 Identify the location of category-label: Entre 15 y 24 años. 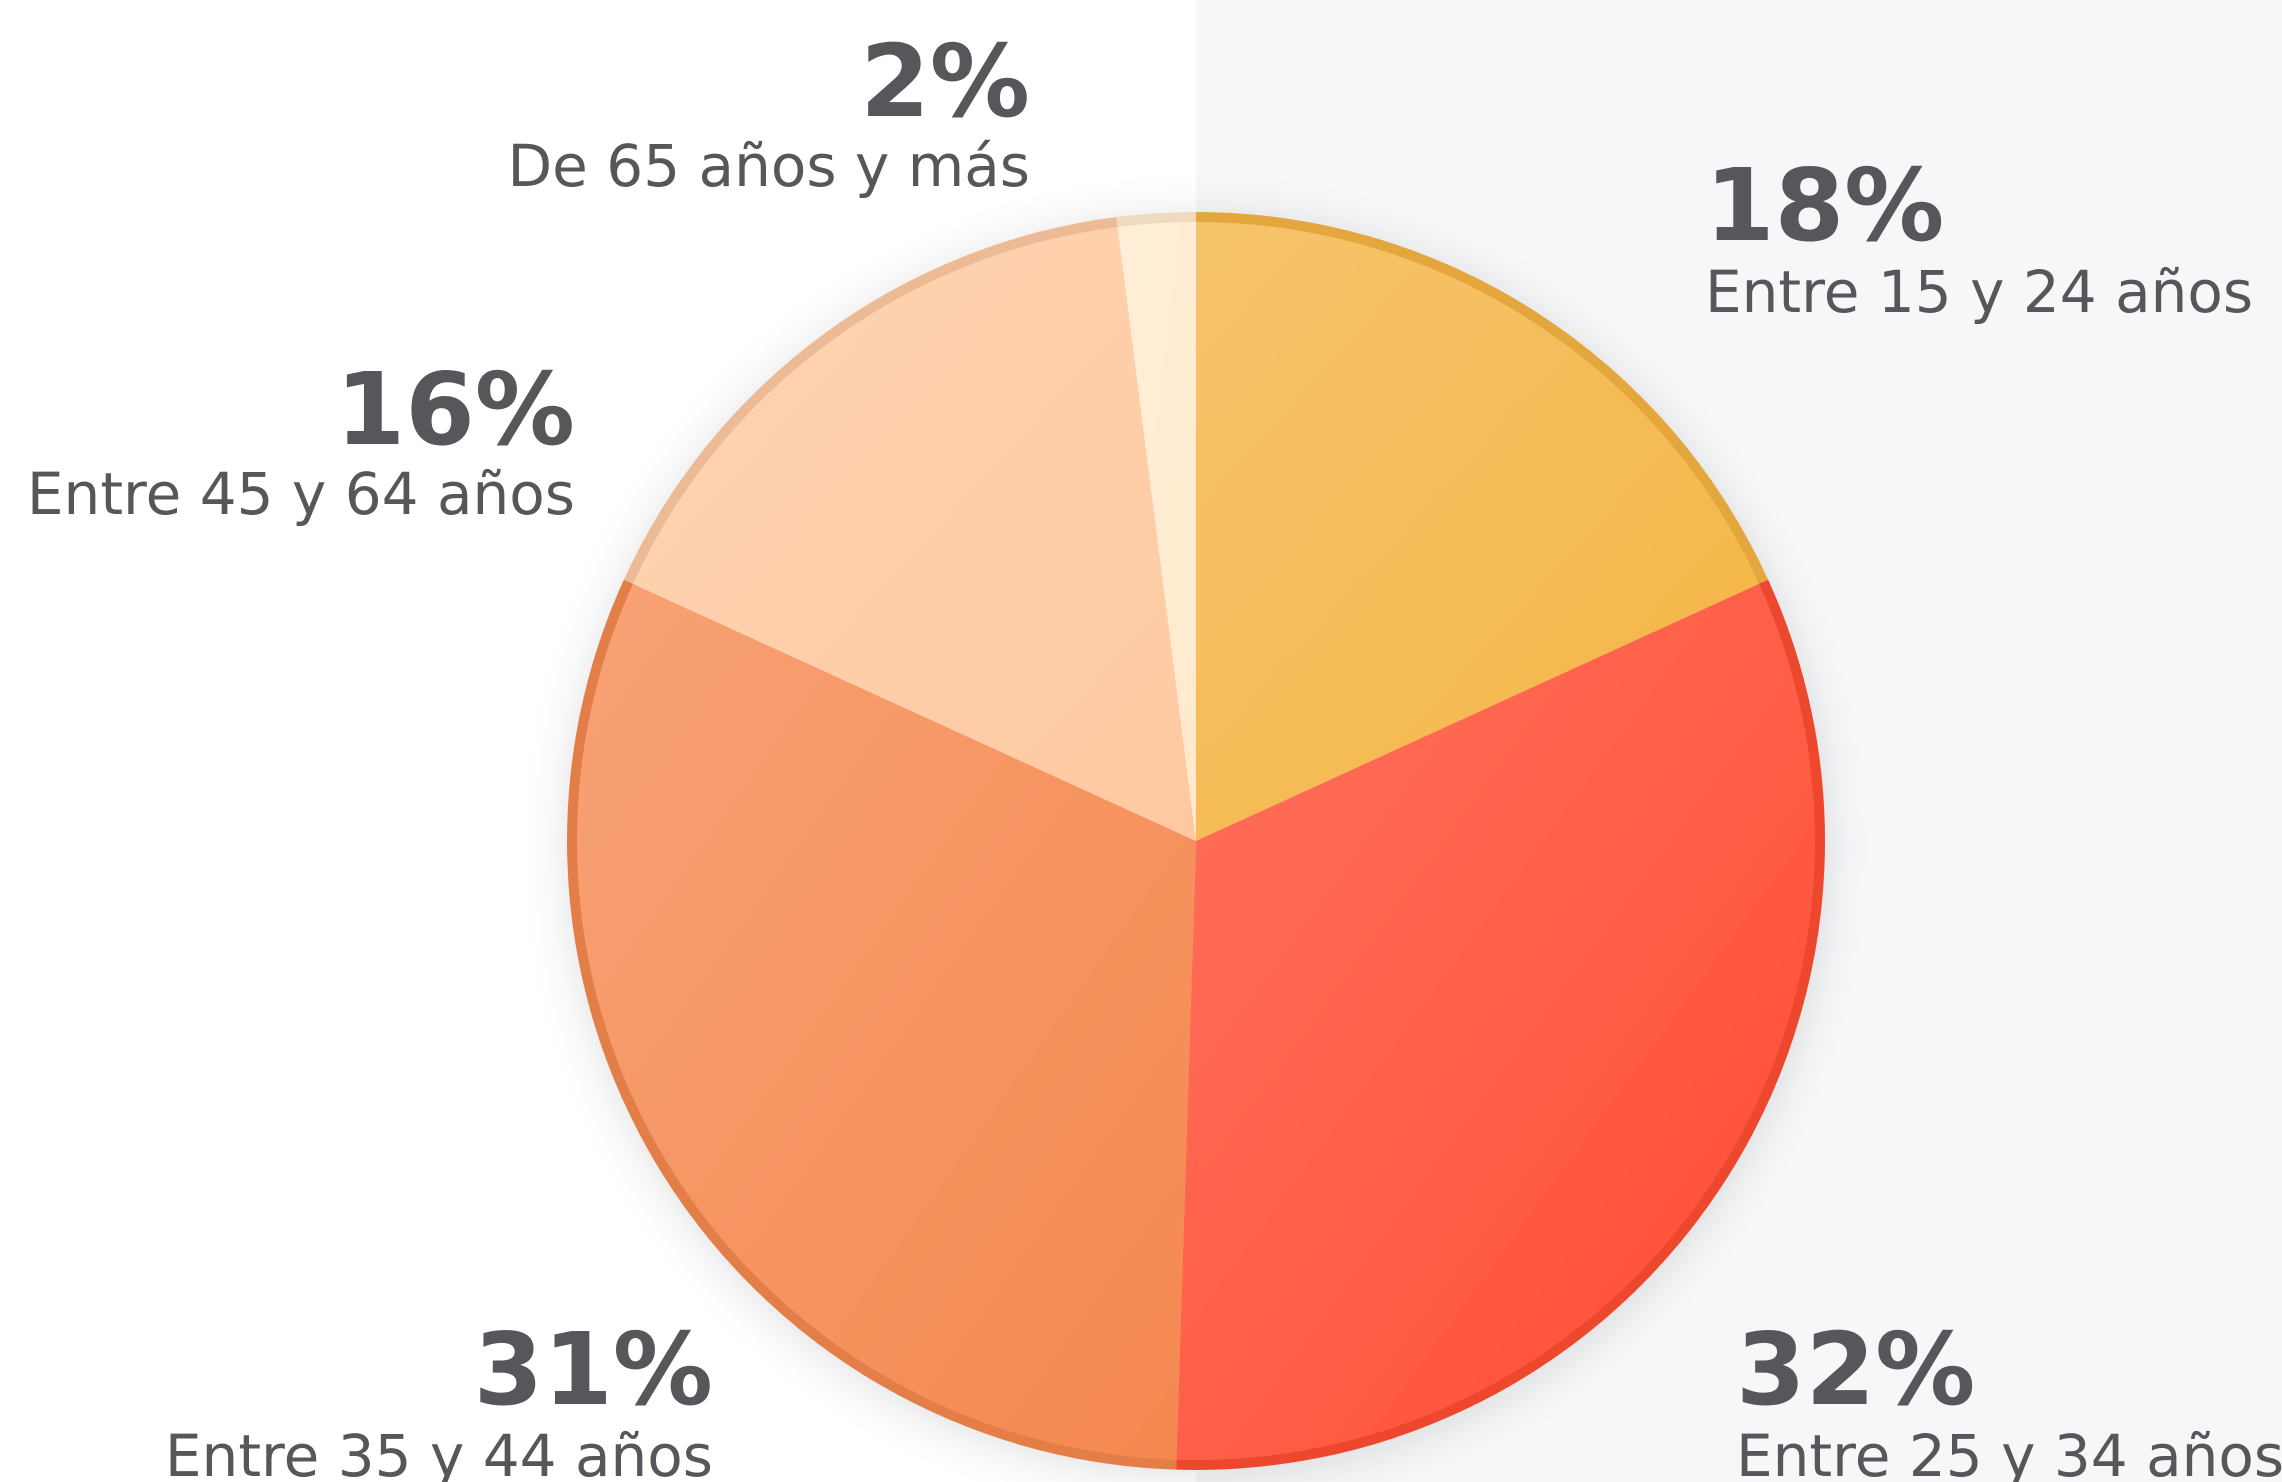
(1979, 292).